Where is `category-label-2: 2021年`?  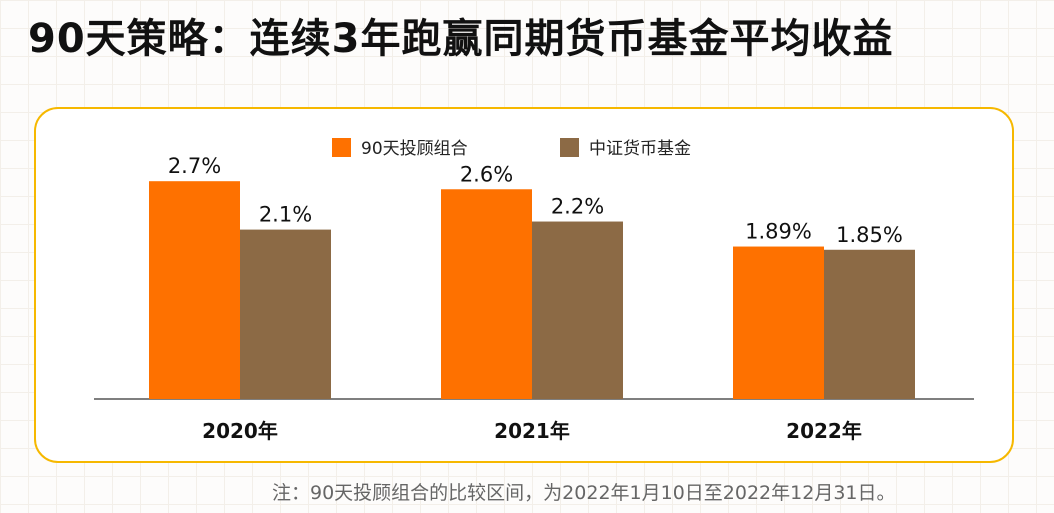
category-label-2: 2021年 is located at coordinates (532, 431).